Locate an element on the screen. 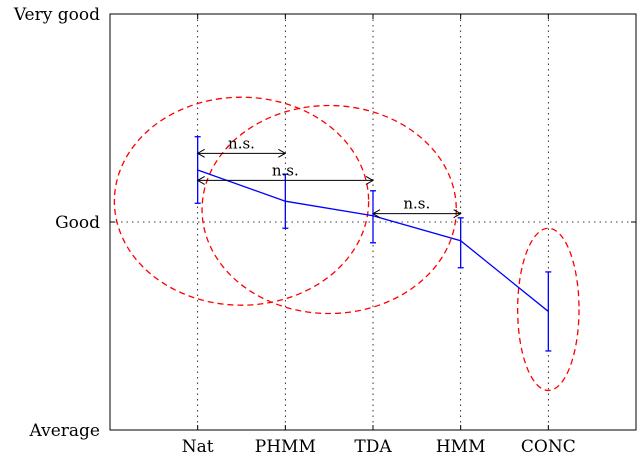 The width and height of the screenshot is (640, 460). x-tick-label: PHMM is located at coordinates (285, 447).